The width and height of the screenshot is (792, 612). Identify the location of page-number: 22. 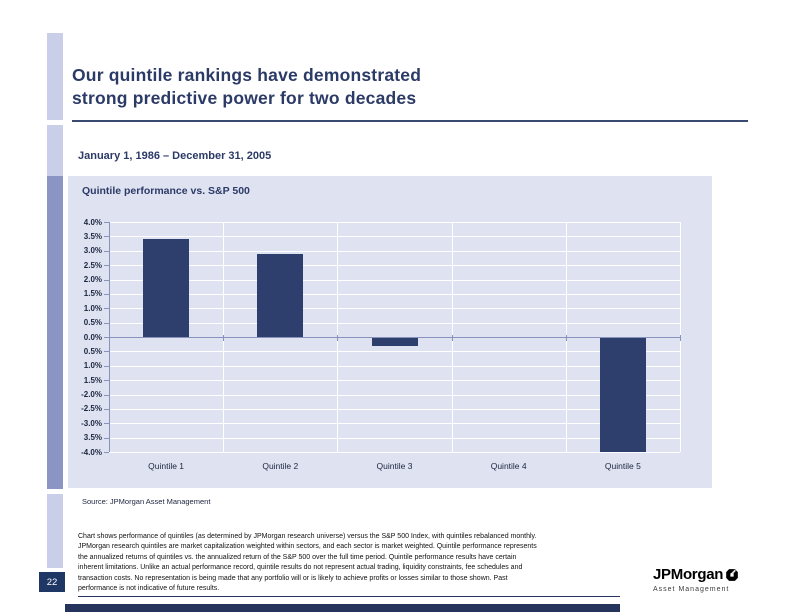
(52, 582).